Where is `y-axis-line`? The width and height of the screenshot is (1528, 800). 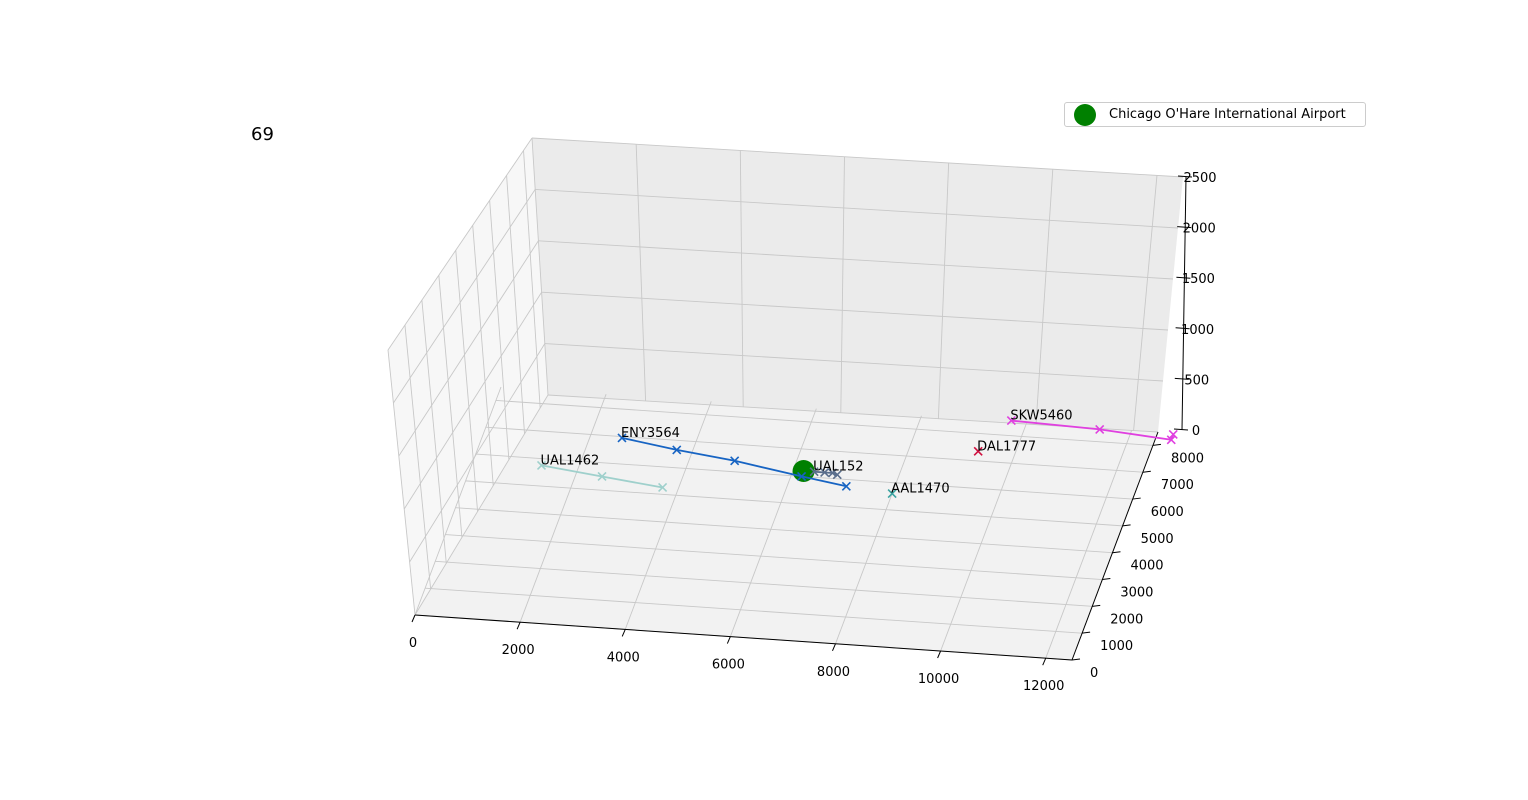
y-axis-line is located at coordinates (1115, 546).